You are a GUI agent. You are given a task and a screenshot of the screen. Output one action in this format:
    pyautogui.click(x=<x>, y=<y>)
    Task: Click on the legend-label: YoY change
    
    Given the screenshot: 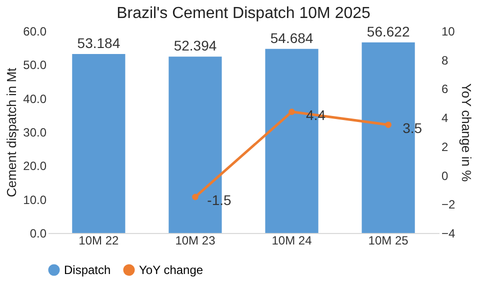 What is the action you would take?
    pyautogui.click(x=171, y=270)
    